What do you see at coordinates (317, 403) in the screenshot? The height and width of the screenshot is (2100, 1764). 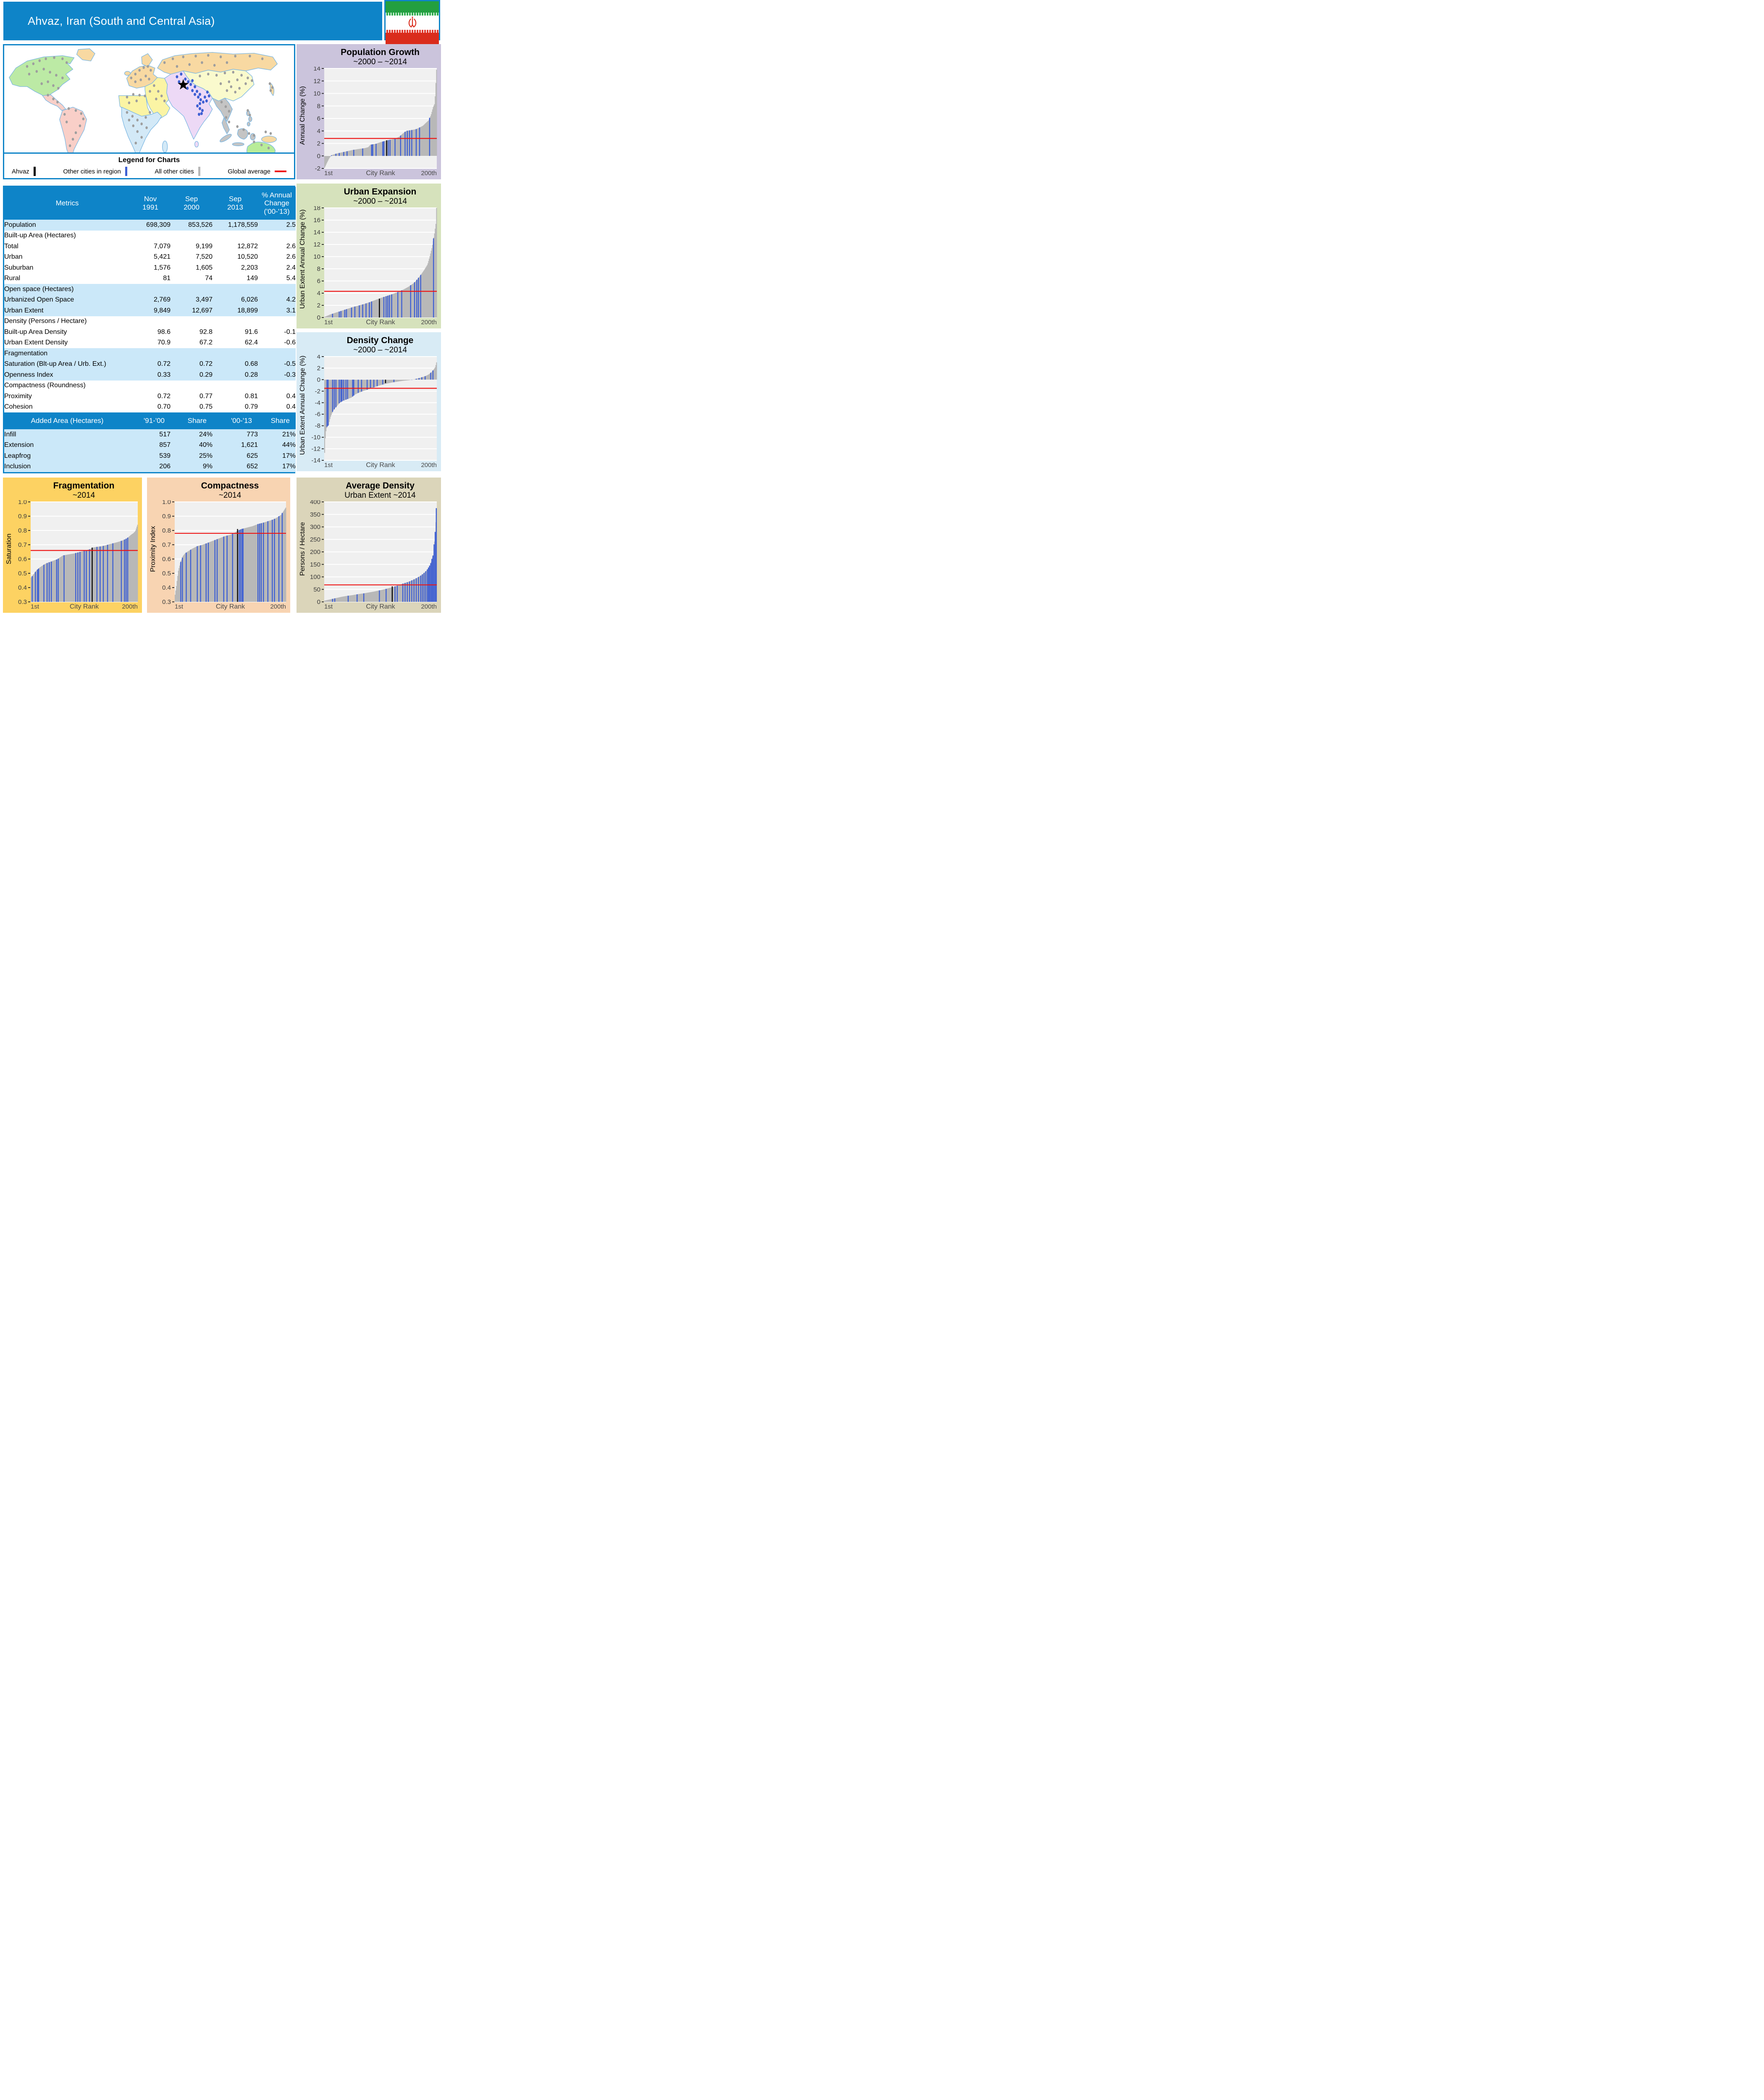 I see `svg-text: -4` at bounding box center [317, 403].